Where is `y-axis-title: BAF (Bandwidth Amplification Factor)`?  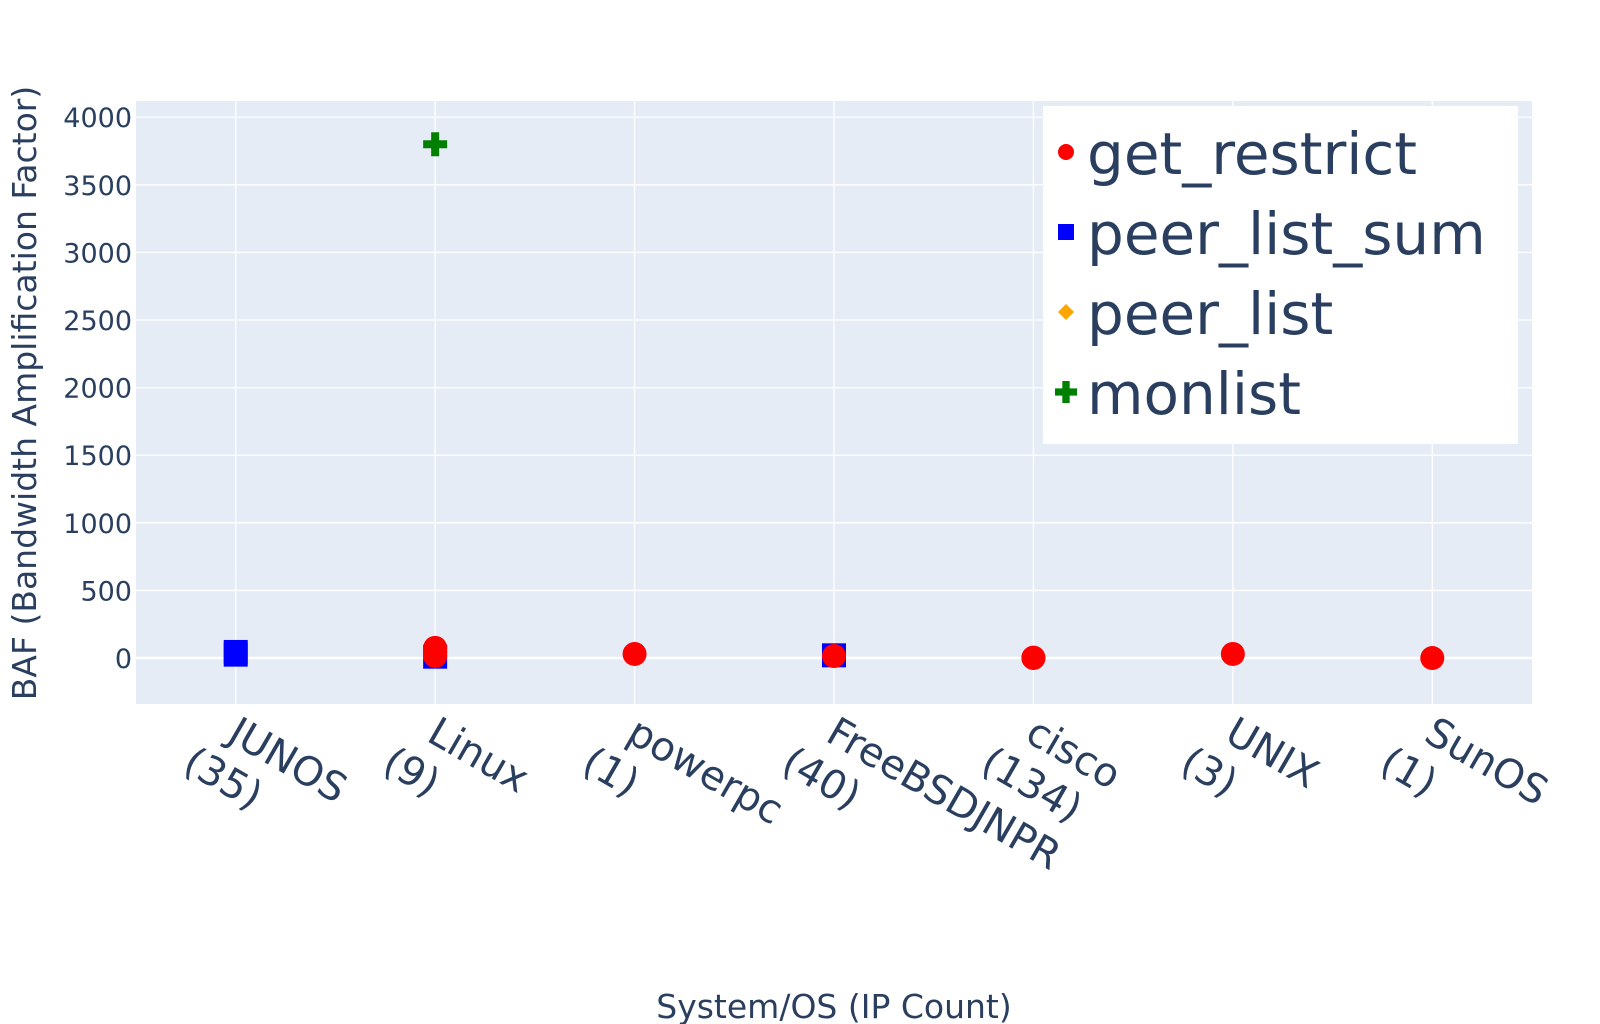 y-axis-title: BAF (Bandwidth Amplification Factor) is located at coordinates (24, 393).